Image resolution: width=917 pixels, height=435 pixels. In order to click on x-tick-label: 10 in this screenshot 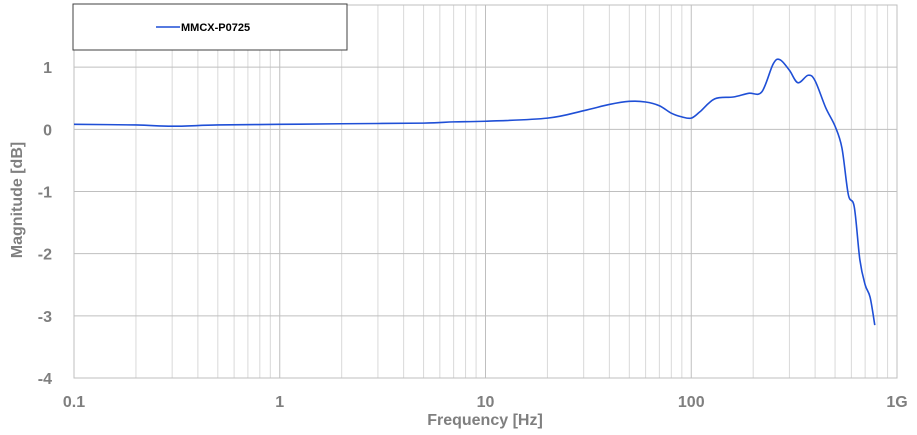, I will do `click(486, 402)`.